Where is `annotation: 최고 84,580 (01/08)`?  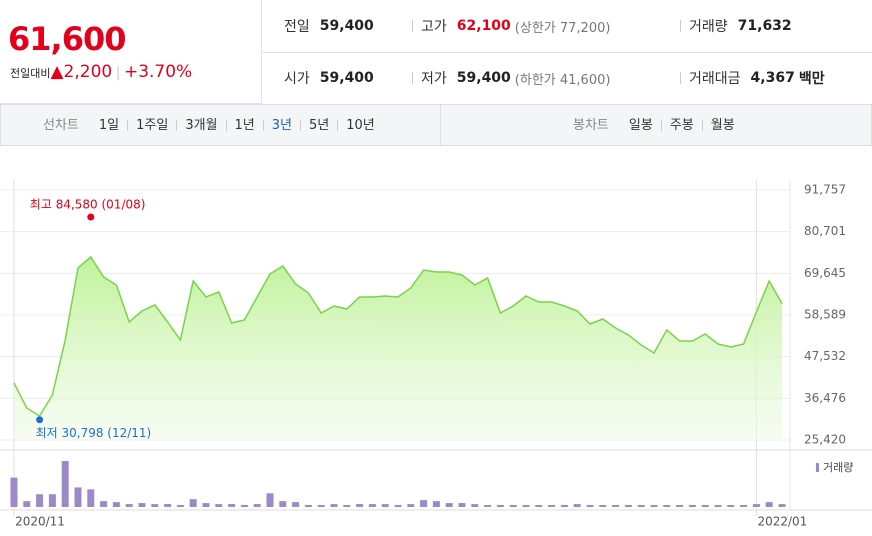 annotation: 최고 84,580 (01/08) is located at coordinates (88, 205).